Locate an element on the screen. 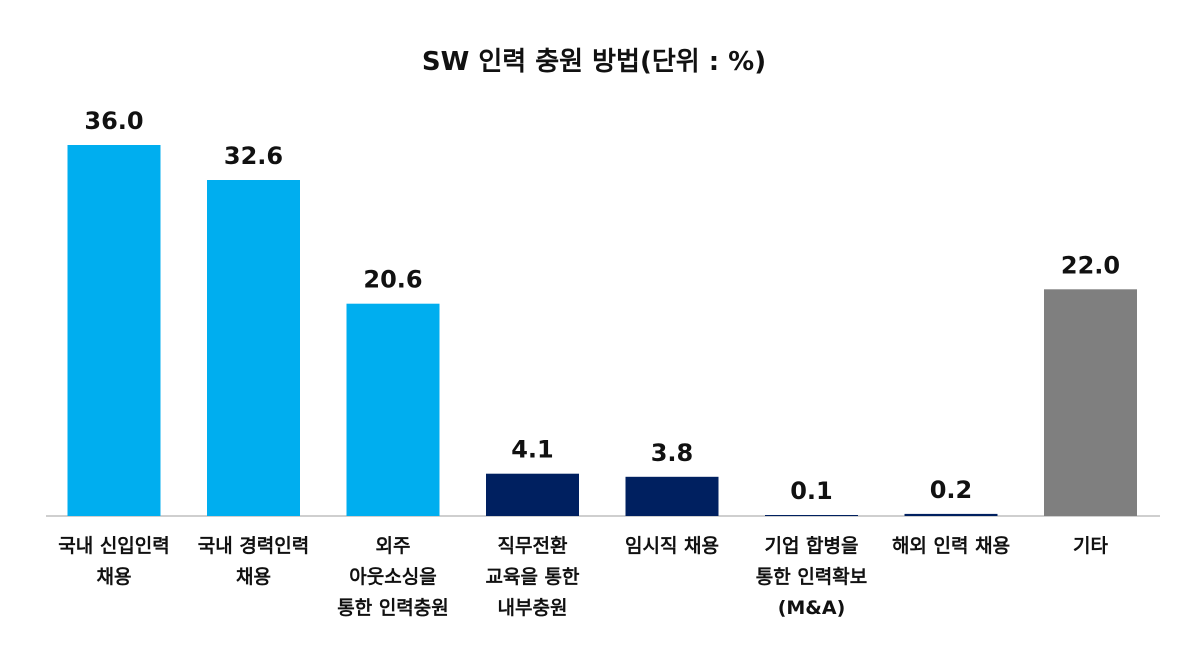 This screenshot has width=1189, height=664. value-label-5: 0.1 is located at coordinates (811, 491).